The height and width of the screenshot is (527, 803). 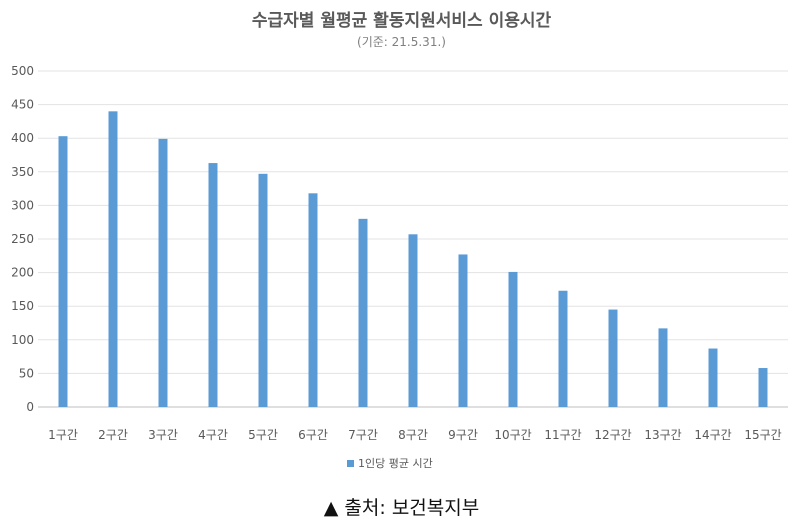 What do you see at coordinates (313, 435) in the screenshot?
I see `x-tick-label: 6구간` at bounding box center [313, 435].